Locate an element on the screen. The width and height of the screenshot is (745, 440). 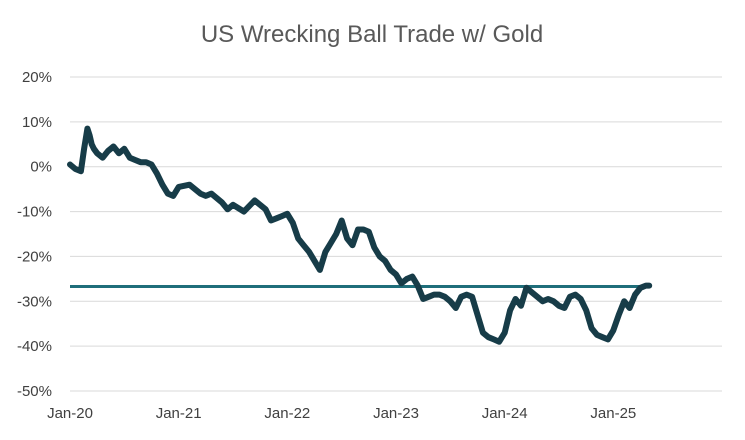
y-axis-ticks: 20% 10% 0% -10% -20% -30% -40% -50% is located at coordinates (34, 234).